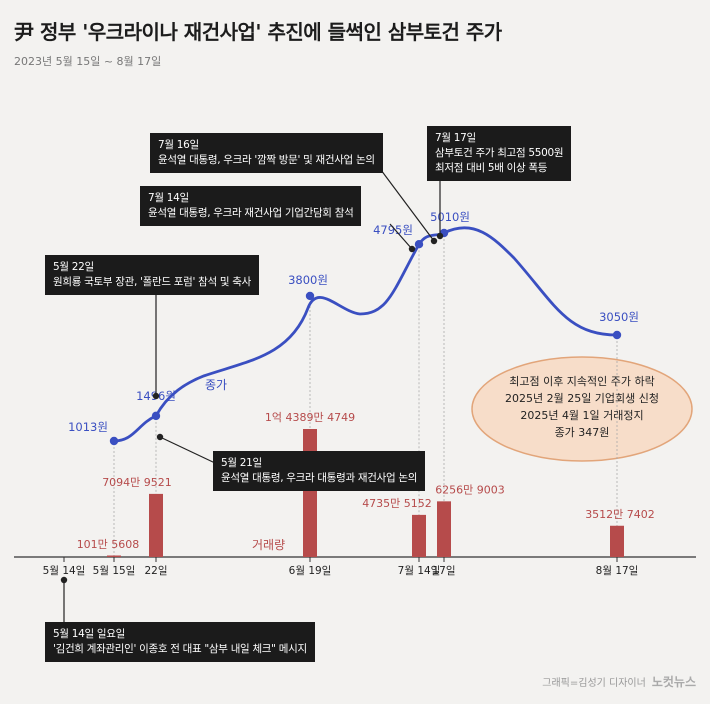 This screenshot has width=710, height=704. What do you see at coordinates (88, 427) in the screenshot?
I see `price-label: 1013원` at bounding box center [88, 427].